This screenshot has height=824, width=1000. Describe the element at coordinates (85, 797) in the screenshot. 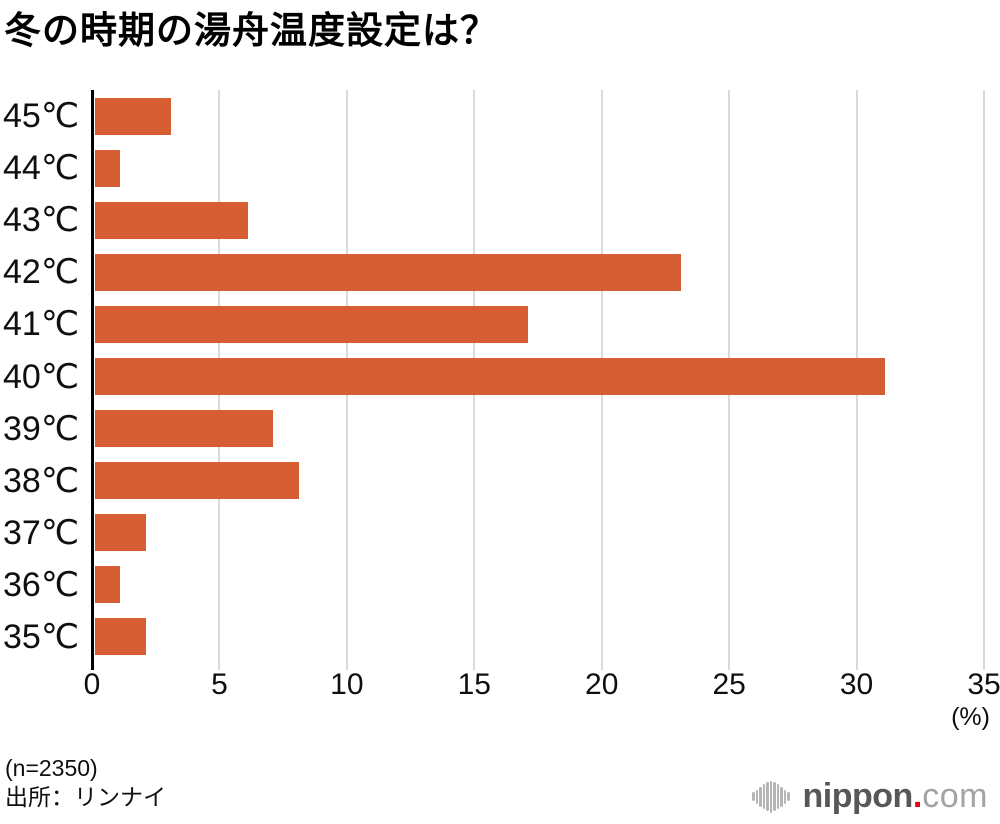

I see `source-note: 出所：リンナイ` at that location.